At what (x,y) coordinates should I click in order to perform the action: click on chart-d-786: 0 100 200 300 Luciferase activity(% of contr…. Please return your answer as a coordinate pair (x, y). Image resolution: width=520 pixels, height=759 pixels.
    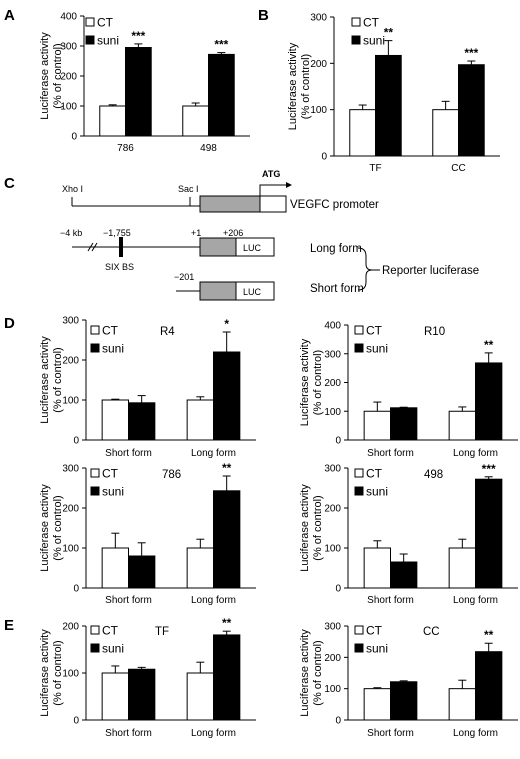
    Looking at the image, I should click on (147, 533).